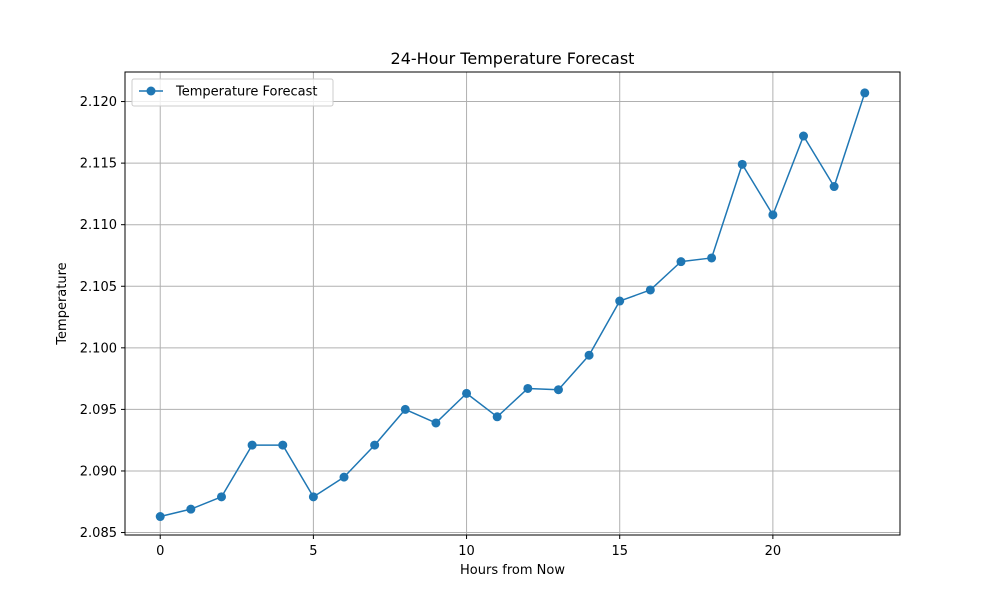 The height and width of the screenshot is (600, 1000). What do you see at coordinates (513, 58) in the screenshot?
I see `chart-title: 24-Hour Temperature Forecast` at bounding box center [513, 58].